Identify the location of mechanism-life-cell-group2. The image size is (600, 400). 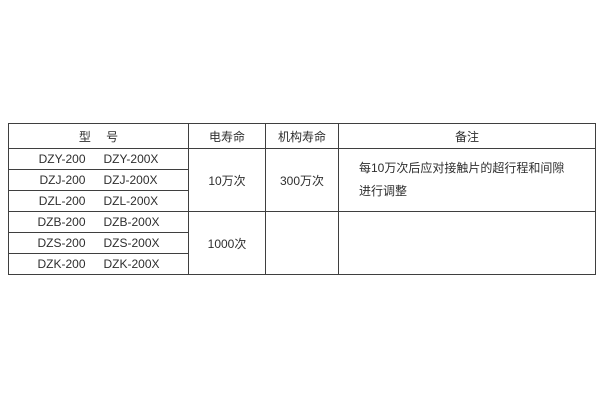
(302, 243).